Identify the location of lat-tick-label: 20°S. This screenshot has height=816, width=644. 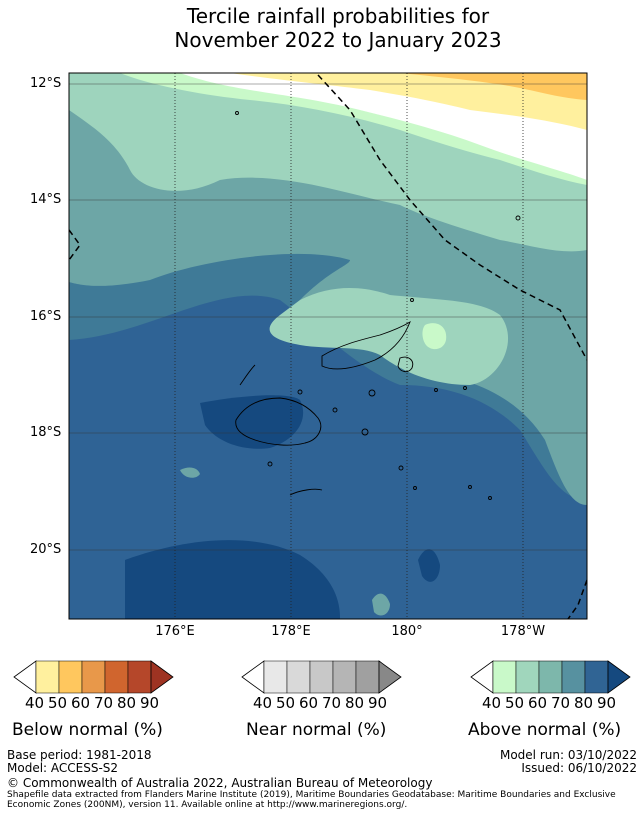
(46, 549).